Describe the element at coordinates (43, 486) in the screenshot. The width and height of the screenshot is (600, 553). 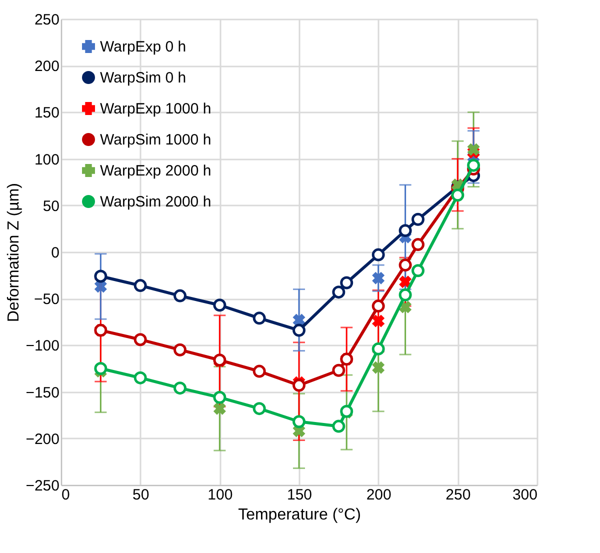
I see `y-tick-label: −250` at that location.